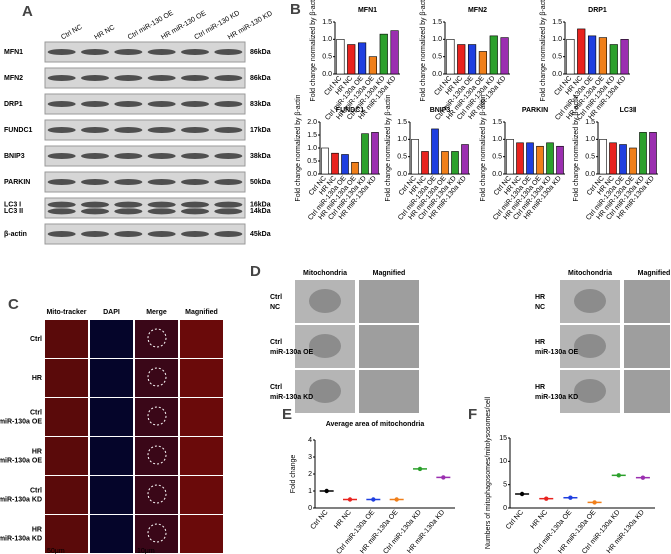 The image size is (671, 554). What do you see at coordinates (56, 551) in the screenshot?
I see `scale-bar: 50μm` at bounding box center [56, 551].